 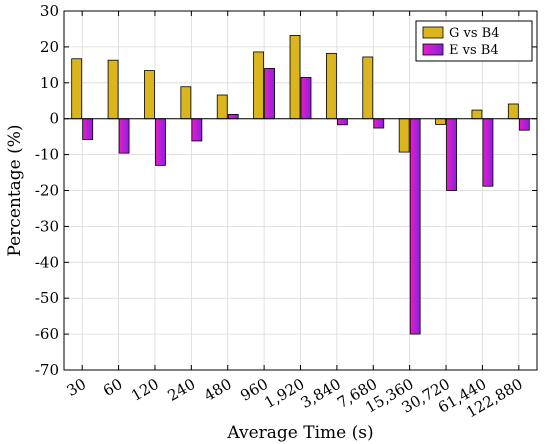 I want to click on x-tick-label: 1,920, so click(x=284, y=393).